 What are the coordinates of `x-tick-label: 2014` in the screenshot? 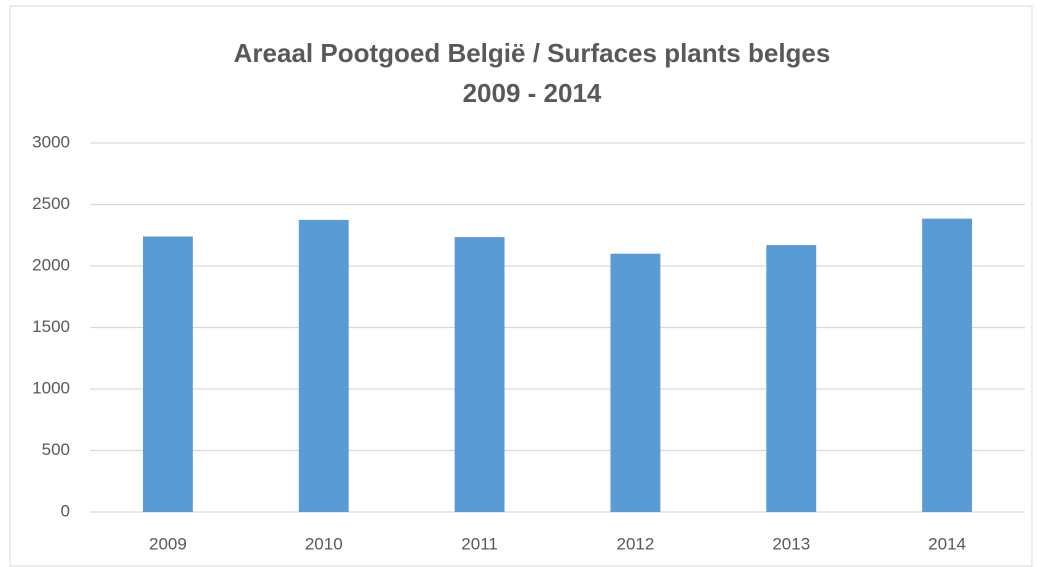 It's located at (947, 543).